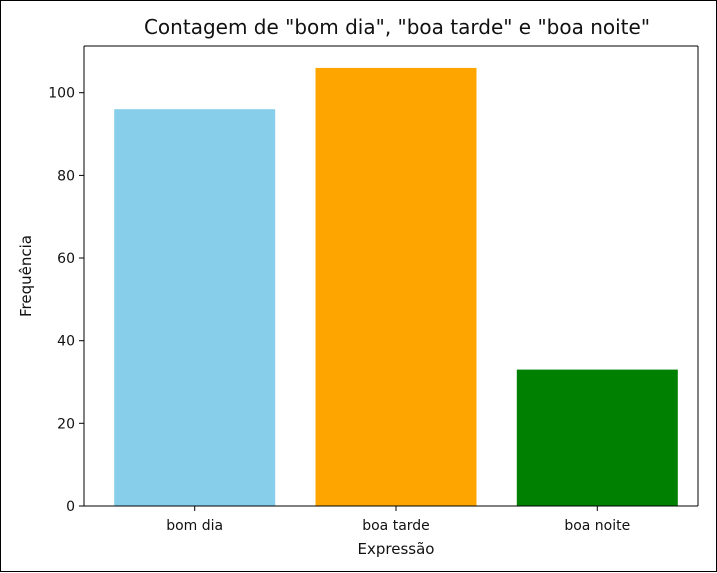  I want to click on y-tick-label: 20, so click(66, 424).